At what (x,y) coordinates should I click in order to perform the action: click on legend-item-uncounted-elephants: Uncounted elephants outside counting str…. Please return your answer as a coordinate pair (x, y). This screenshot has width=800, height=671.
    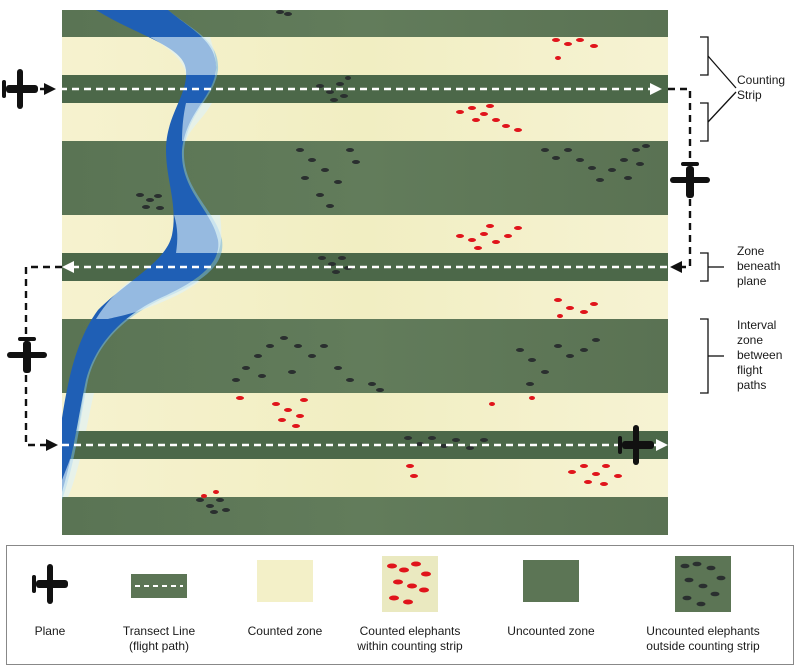
    Looking at the image, I should click on (703, 605).